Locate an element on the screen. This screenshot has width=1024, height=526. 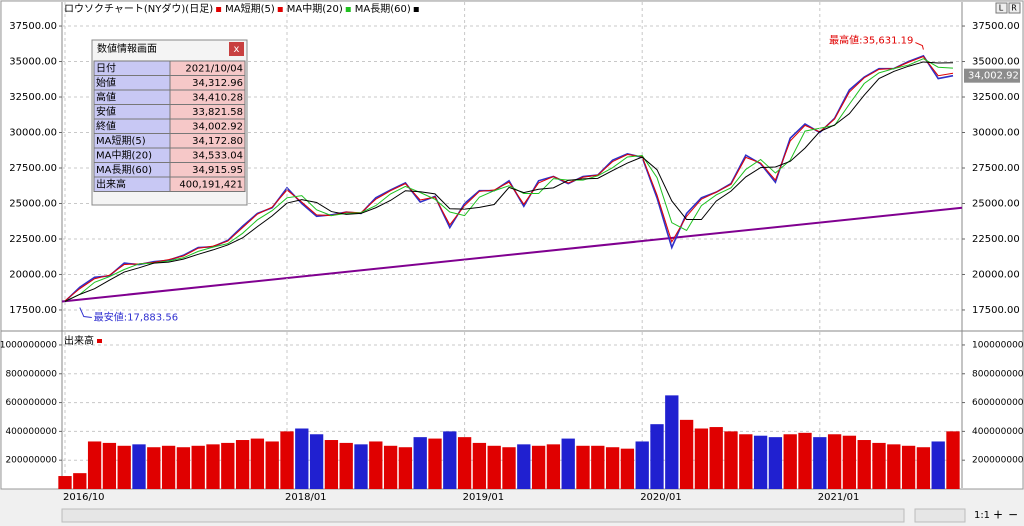
y-tick-label: 32500.00 is located at coordinates (33, 97).